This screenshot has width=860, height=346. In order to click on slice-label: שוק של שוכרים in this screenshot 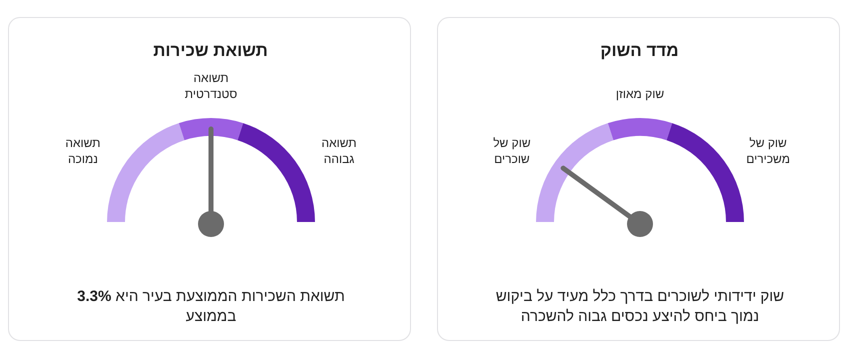, I will do `click(512, 151)`.